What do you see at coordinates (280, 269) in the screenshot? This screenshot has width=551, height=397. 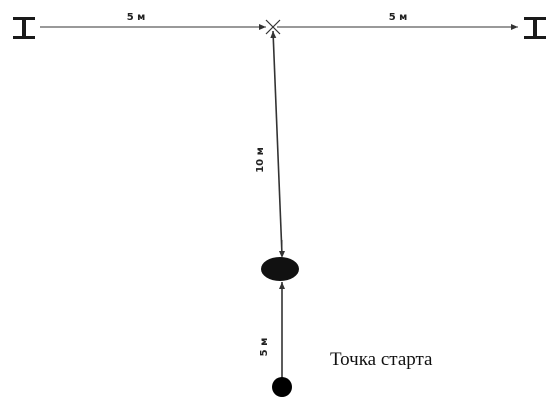 I see `cone-marker-icon` at bounding box center [280, 269].